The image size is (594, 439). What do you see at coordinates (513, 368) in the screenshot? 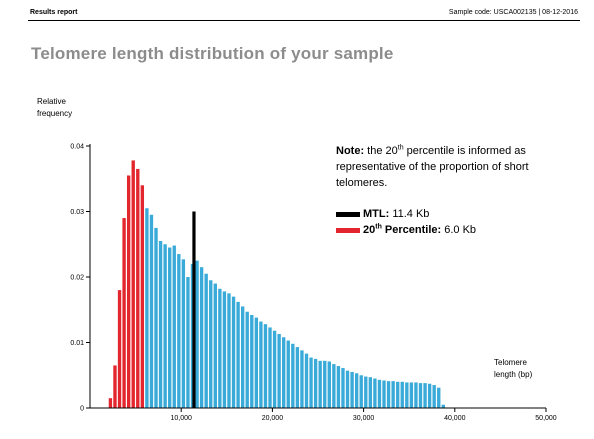
I see `x-axis-label: Telomere length (bp)` at bounding box center [513, 368].